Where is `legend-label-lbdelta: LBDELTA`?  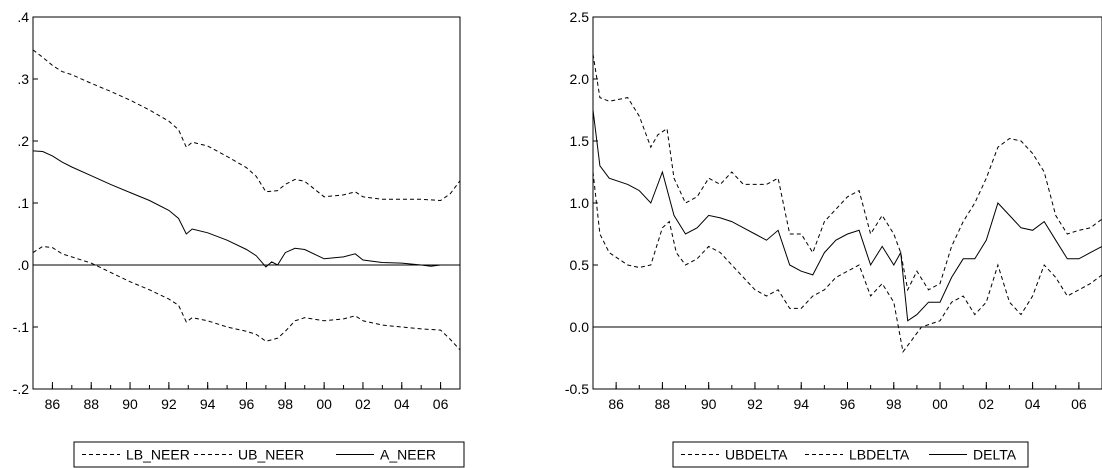 legend-label-lbdelta: LBDELTA is located at coordinates (879, 455).